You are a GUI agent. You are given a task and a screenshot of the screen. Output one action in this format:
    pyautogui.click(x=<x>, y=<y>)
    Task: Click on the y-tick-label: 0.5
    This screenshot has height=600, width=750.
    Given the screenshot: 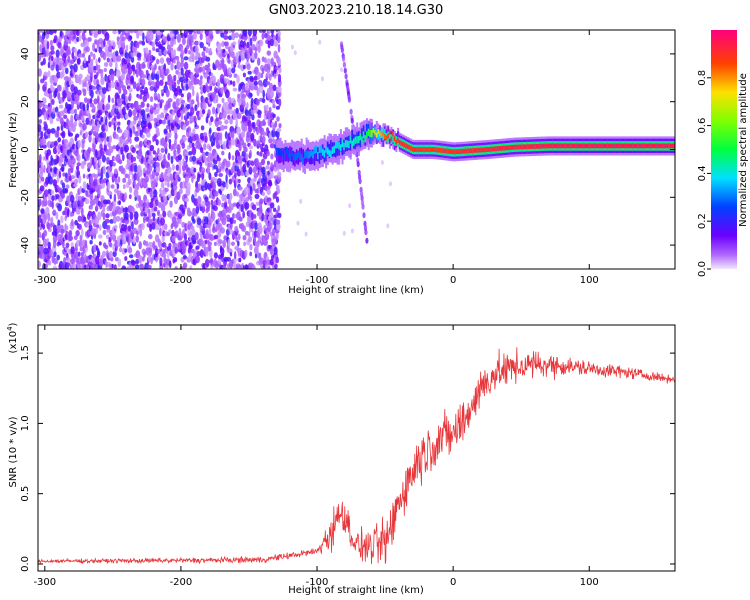 What is the action you would take?
    pyautogui.click(x=25, y=494)
    